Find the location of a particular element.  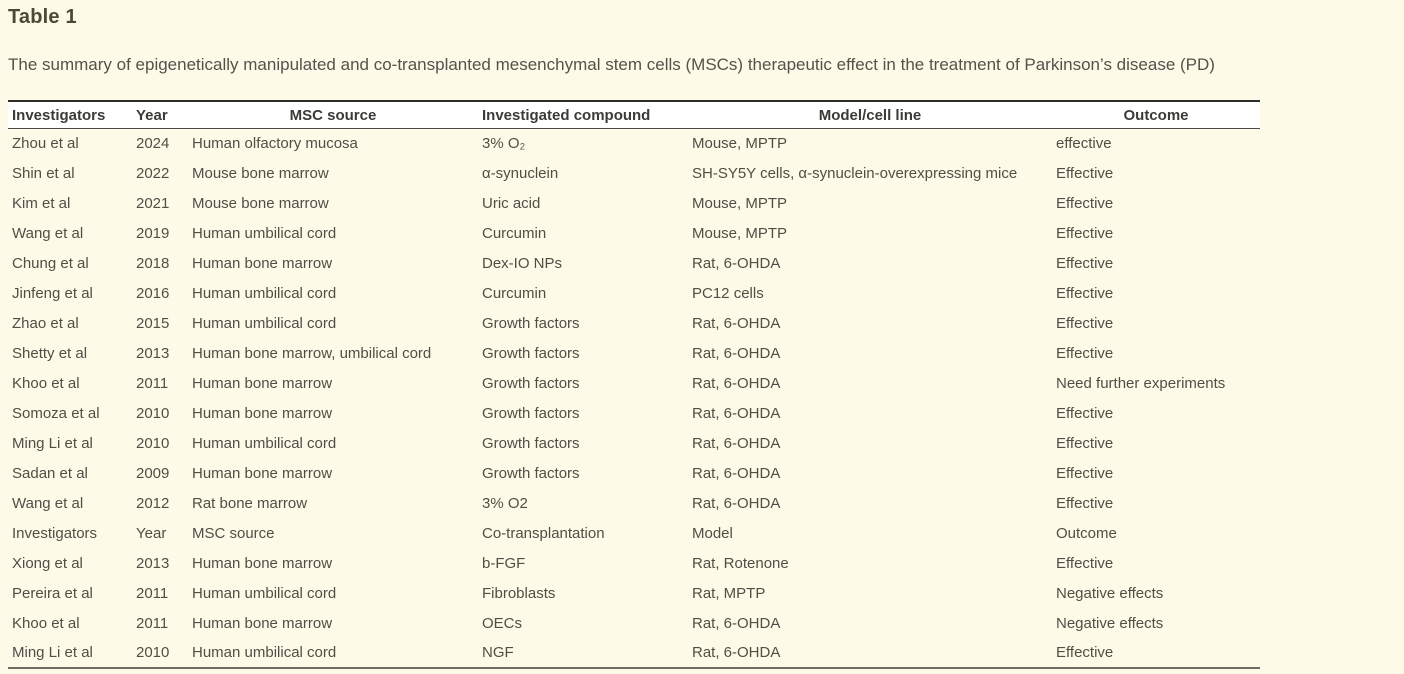

column-header-investigators: Investigators is located at coordinates (59, 115).